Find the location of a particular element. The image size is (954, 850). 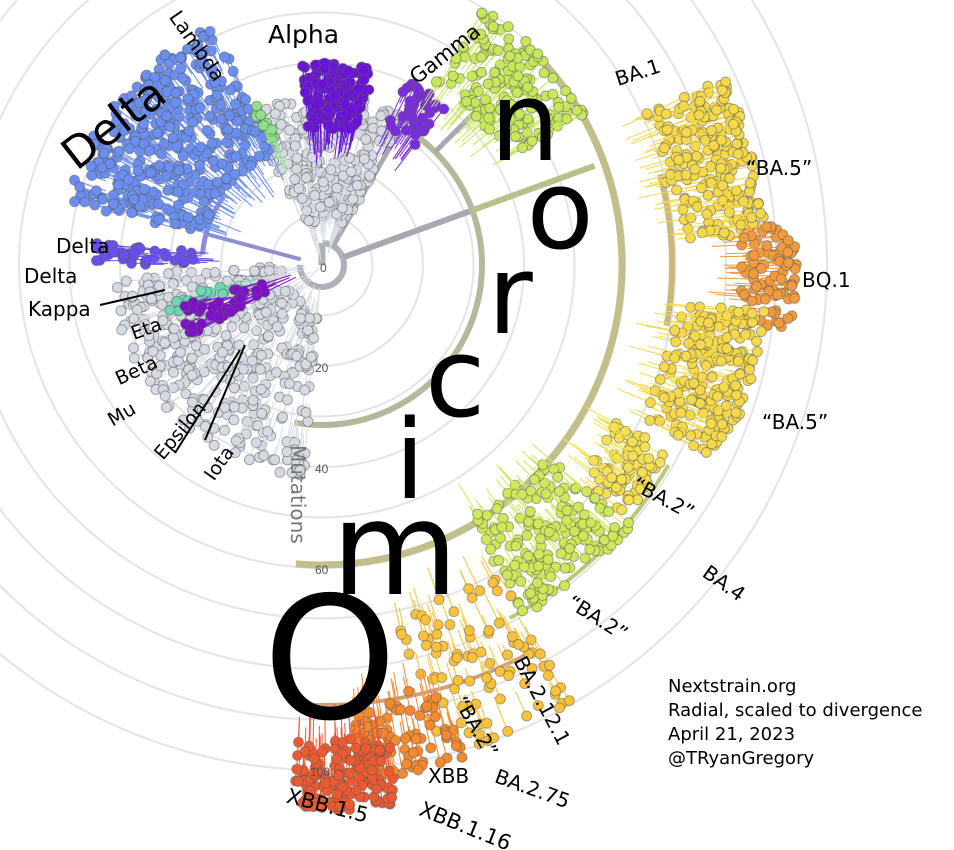

lambda-clade-tip is located at coordinates (261, 115).